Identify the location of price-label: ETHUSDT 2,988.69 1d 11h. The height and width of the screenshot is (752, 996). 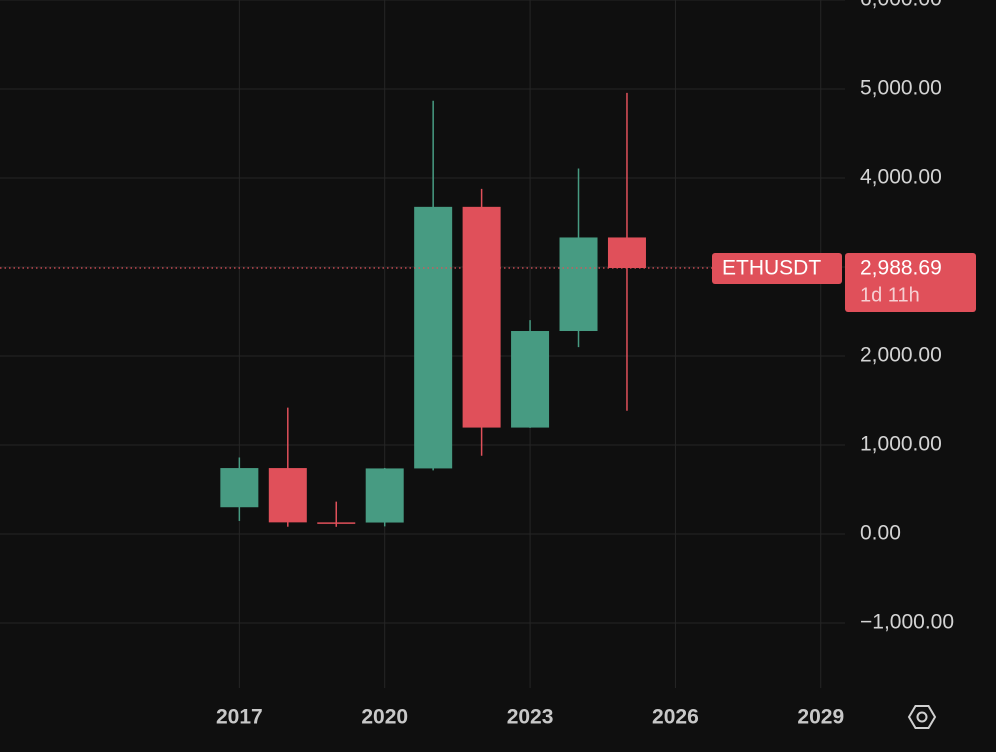
(488, 283).